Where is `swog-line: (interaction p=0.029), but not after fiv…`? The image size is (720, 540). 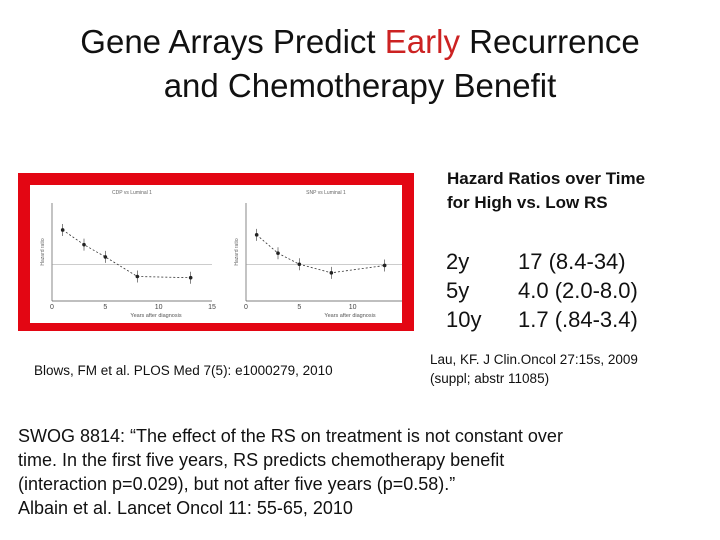 swog-line: (interaction p=0.029), but not after fiv… is located at coordinates (237, 484).